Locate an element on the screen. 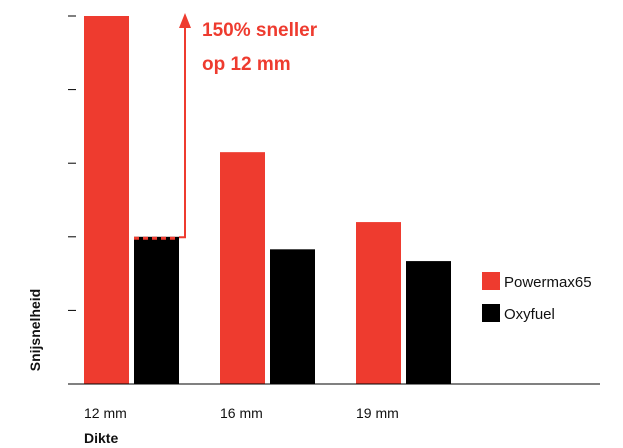 This screenshot has height=448, width=623. x-tick-label-16-mm: 16 mm is located at coordinates (241, 413).